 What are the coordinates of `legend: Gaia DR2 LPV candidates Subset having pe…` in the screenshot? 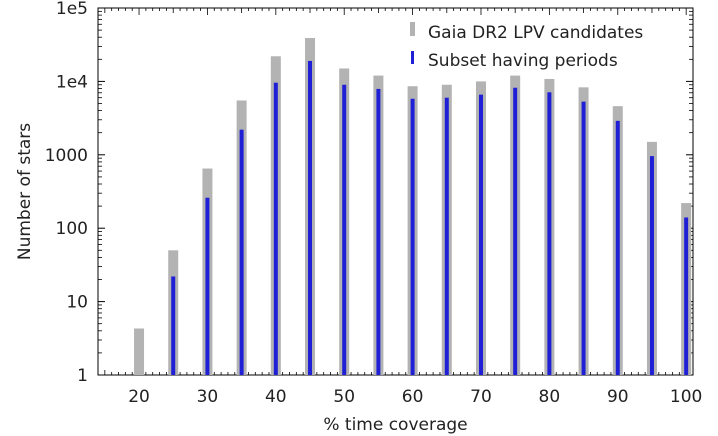 It's located at (526, 46).